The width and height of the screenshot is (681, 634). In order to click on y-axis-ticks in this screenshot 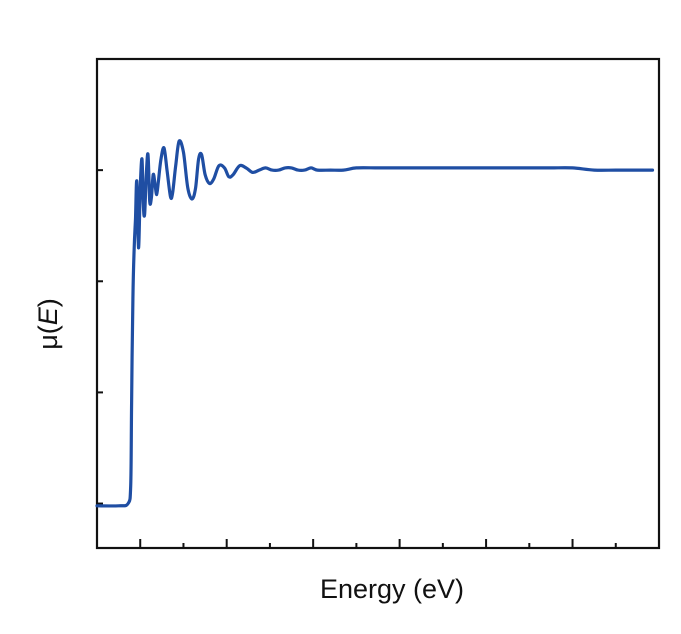, I will do `click(100, 337)`.